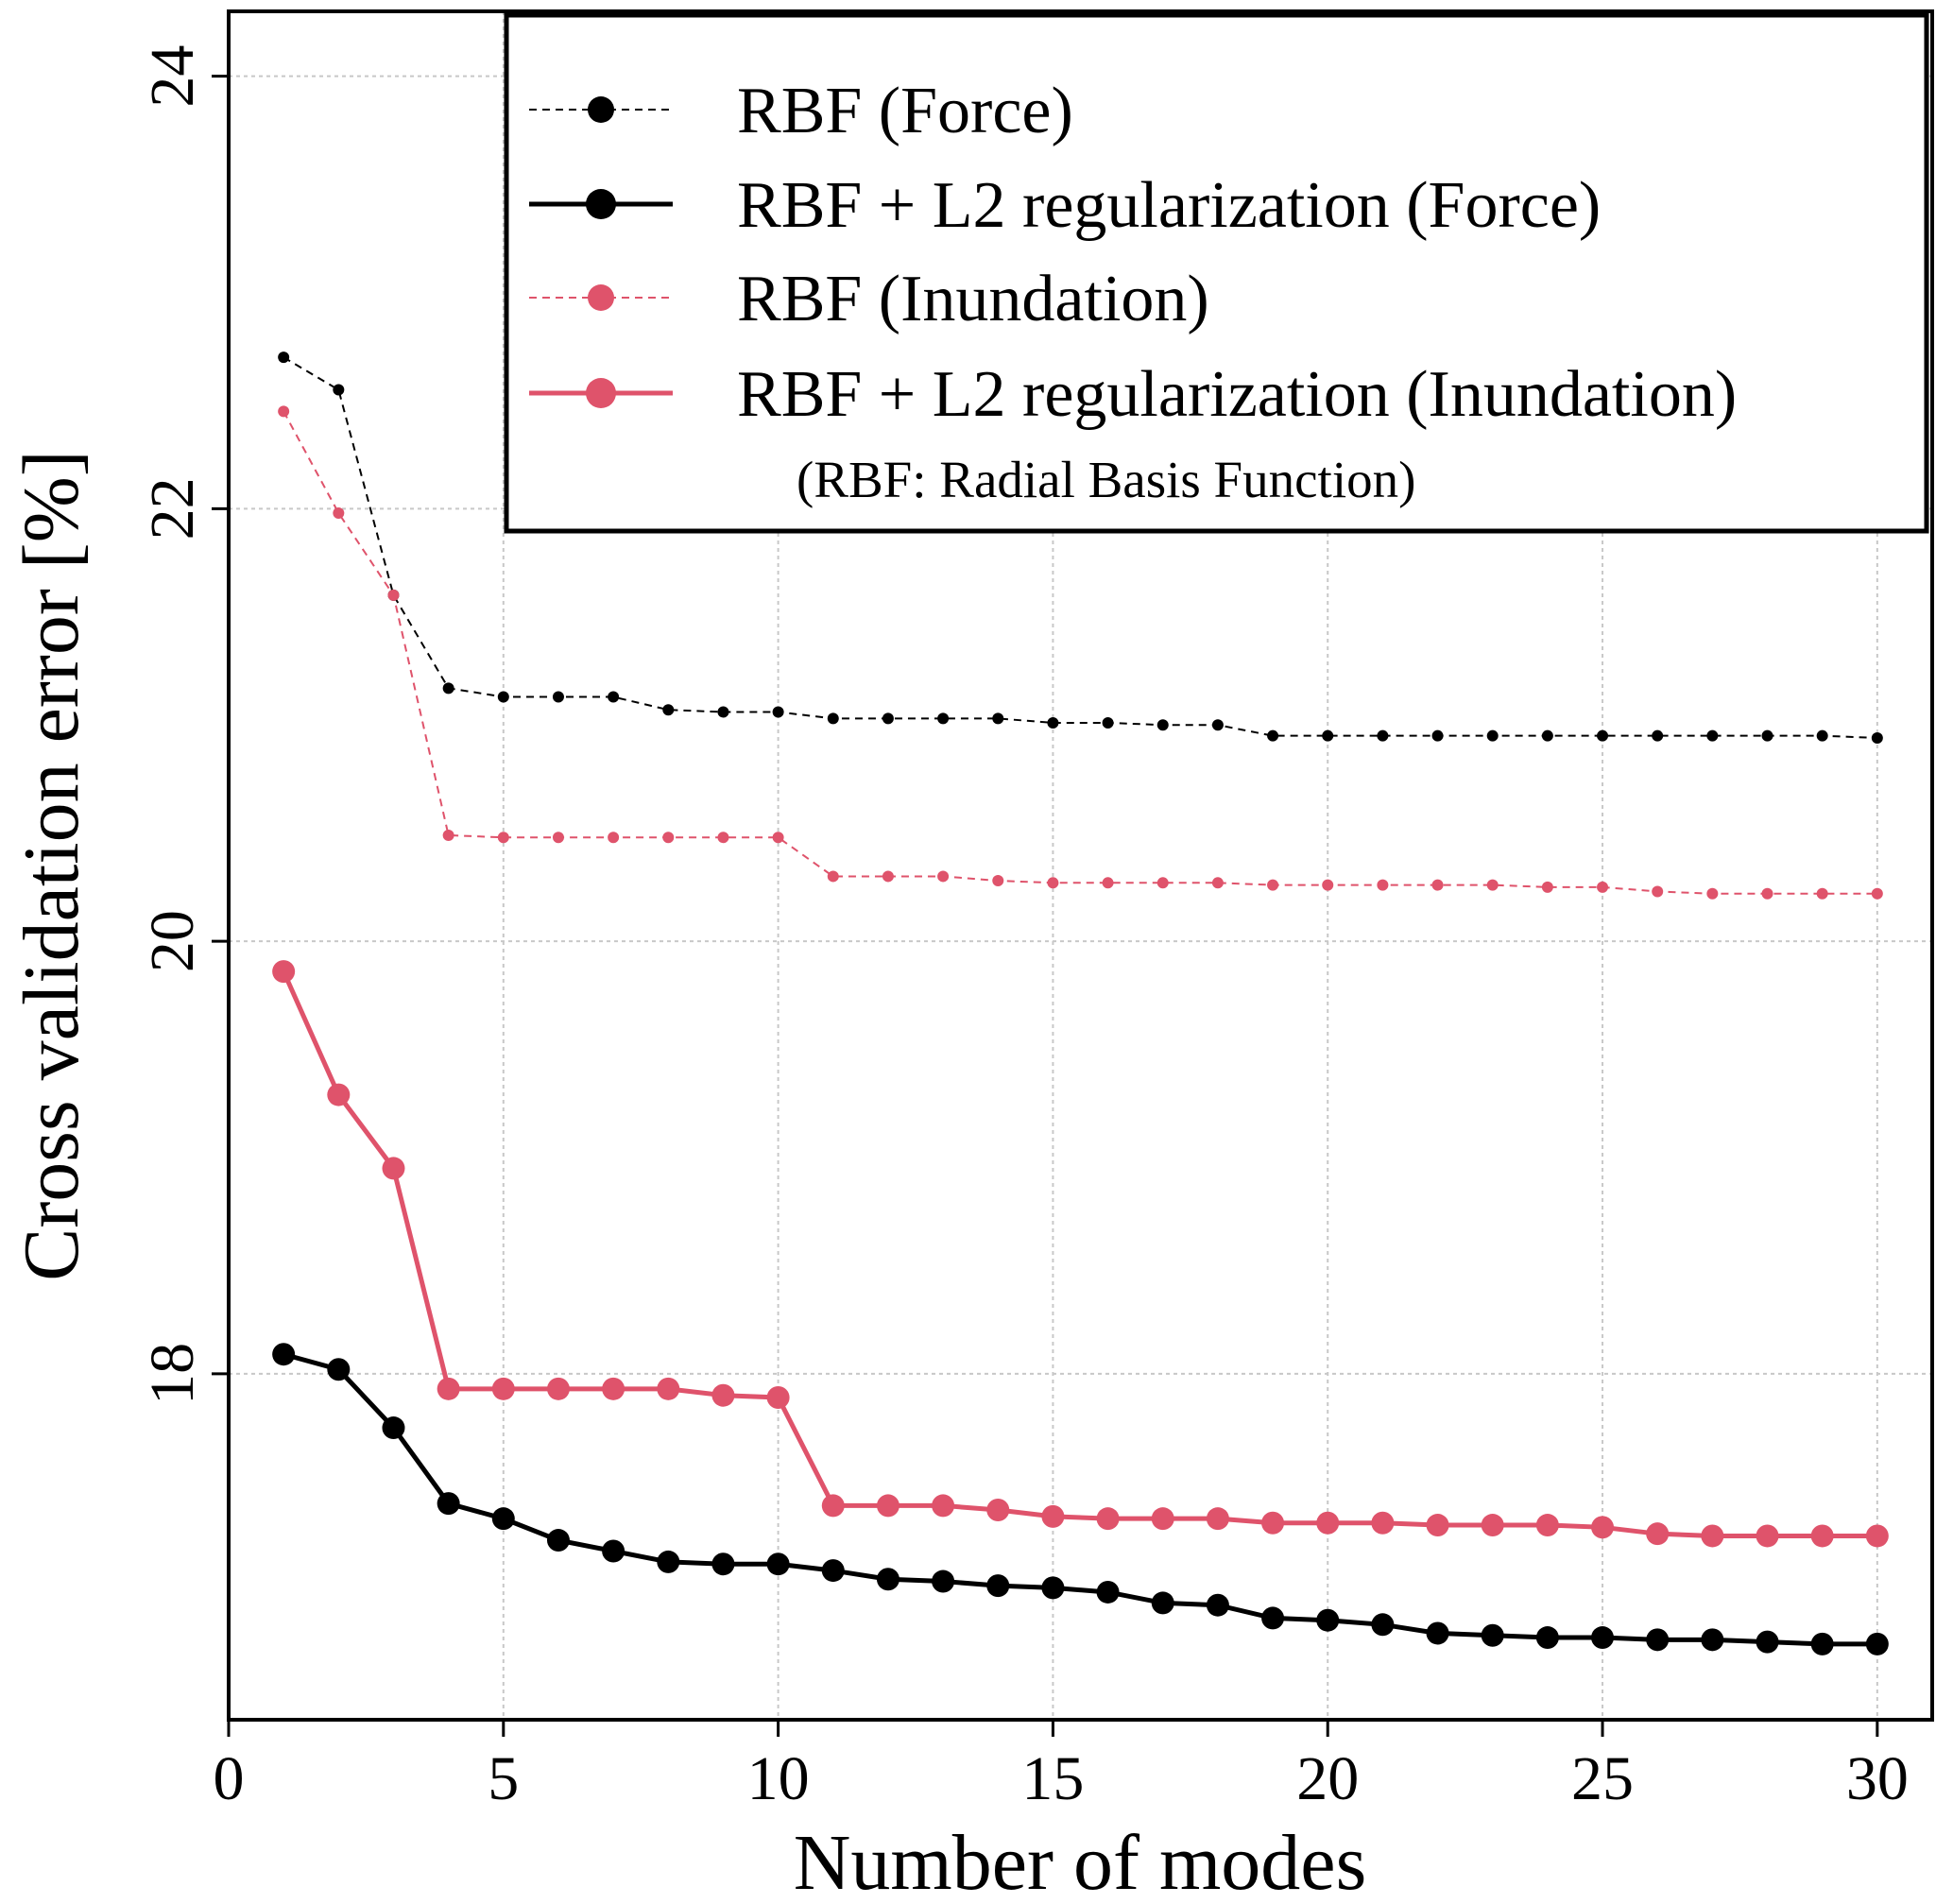  Describe the element at coordinates (1237, 394) in the screenshot. I see `legend-label-4: RBF + L2 regularization (Inundation)` at that location.